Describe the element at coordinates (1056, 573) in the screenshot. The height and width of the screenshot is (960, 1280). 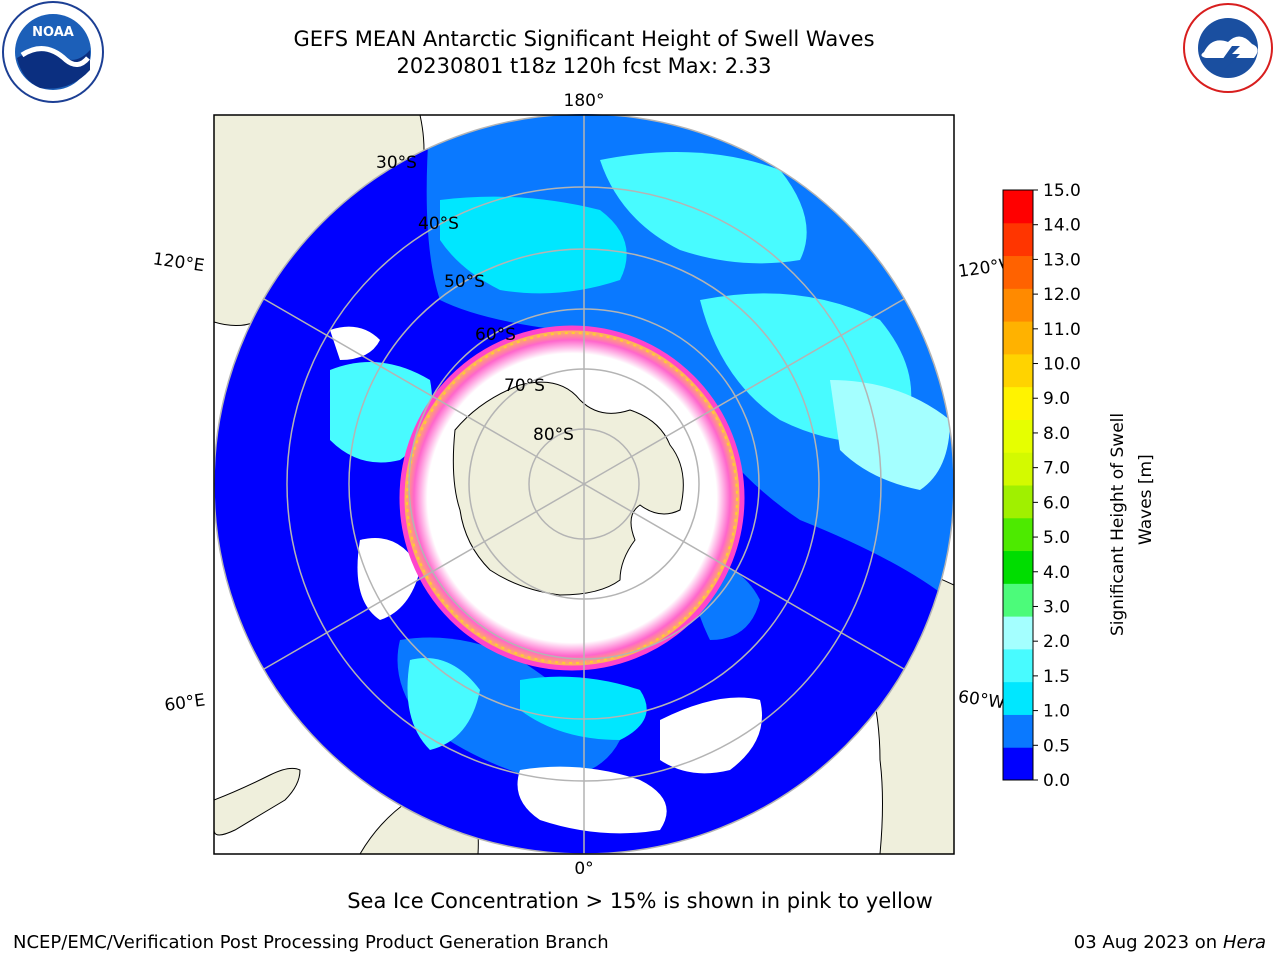
I see `colorbar-tick-label: 4.0` at that location.